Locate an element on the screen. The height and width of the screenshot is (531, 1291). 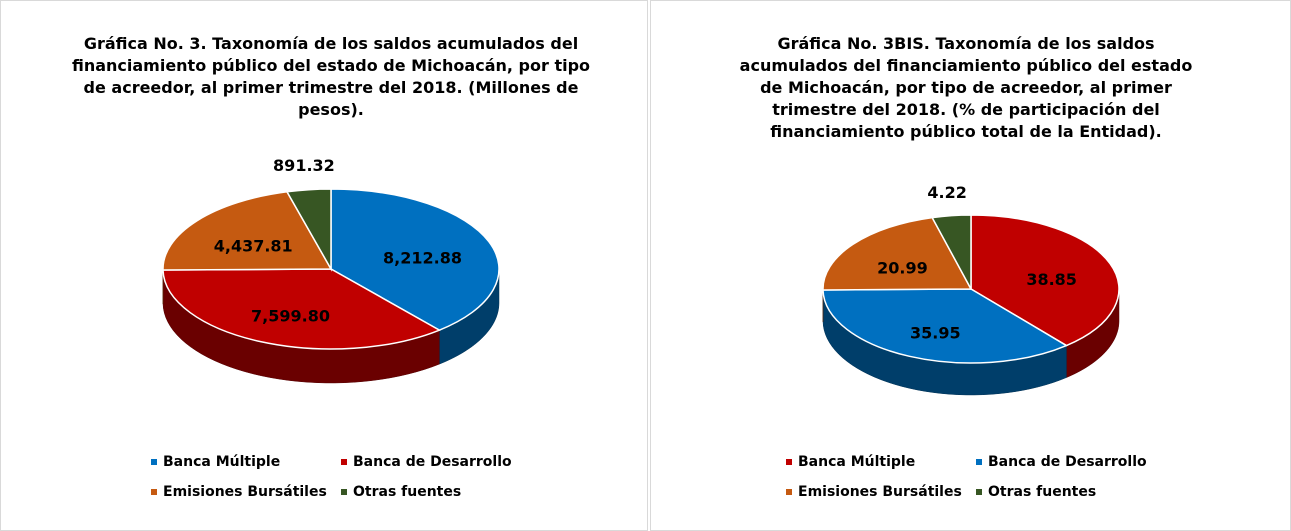
chart: 38.85 35.95 20.99 4.22 is located at coordinates (971, 289).